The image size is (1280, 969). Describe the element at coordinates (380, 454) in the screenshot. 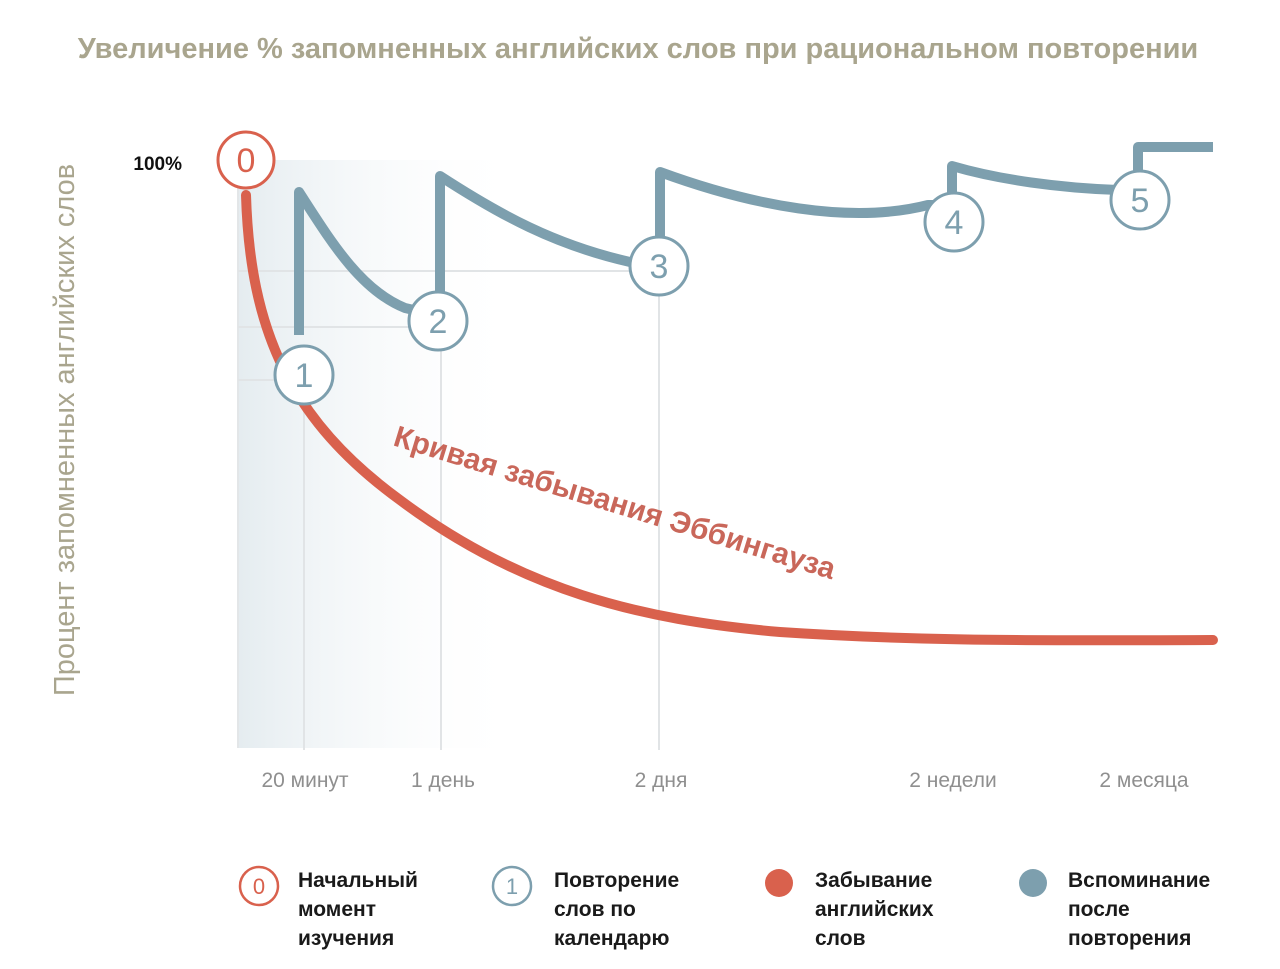

I see `shaded-region` at that location.